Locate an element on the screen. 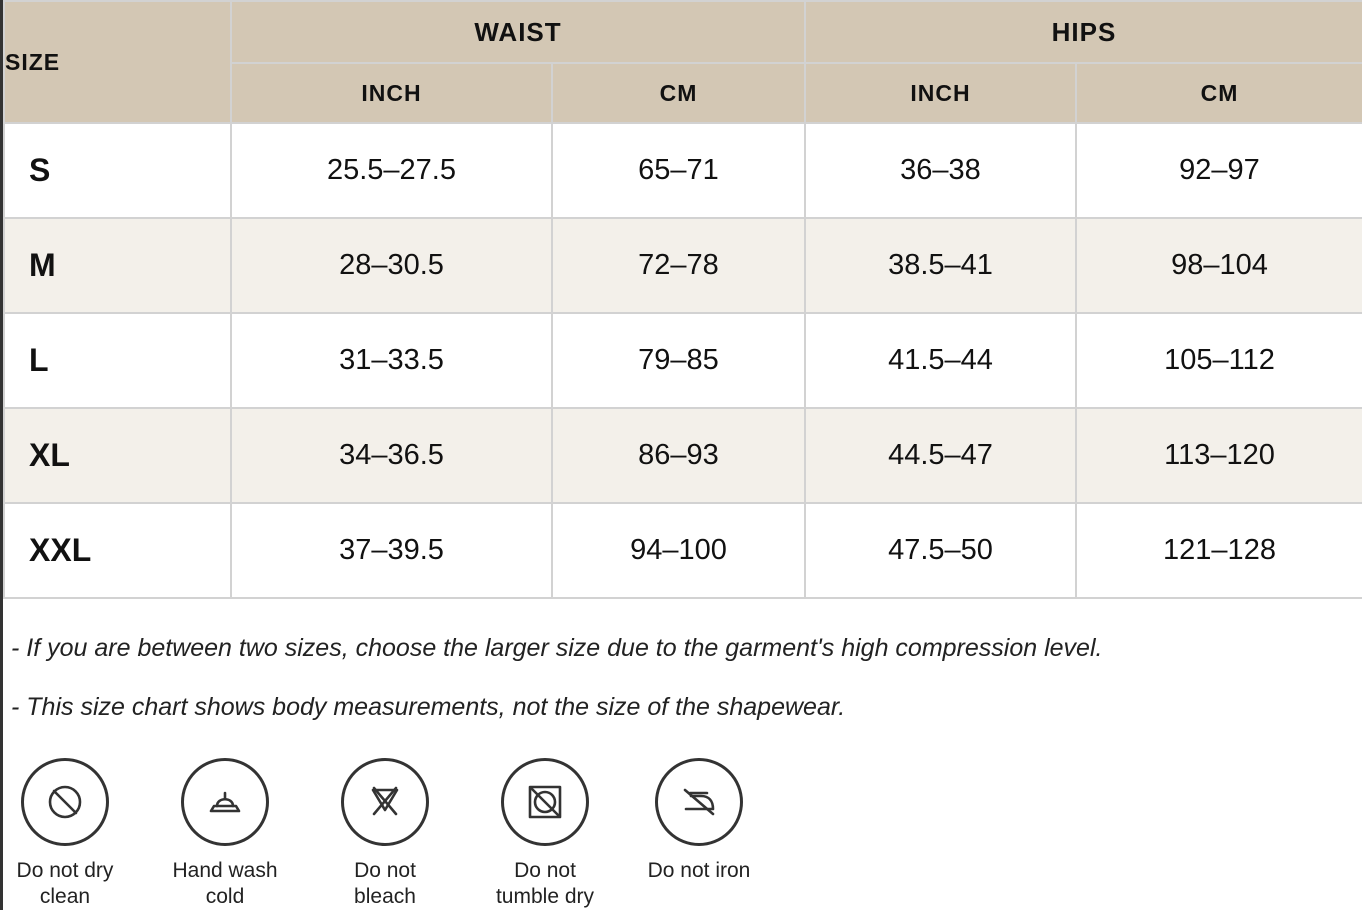 This screenshot has width=1362, height=910. care-item-no-dry-clean: Do not dry clean is located at coordinates (74, 834).